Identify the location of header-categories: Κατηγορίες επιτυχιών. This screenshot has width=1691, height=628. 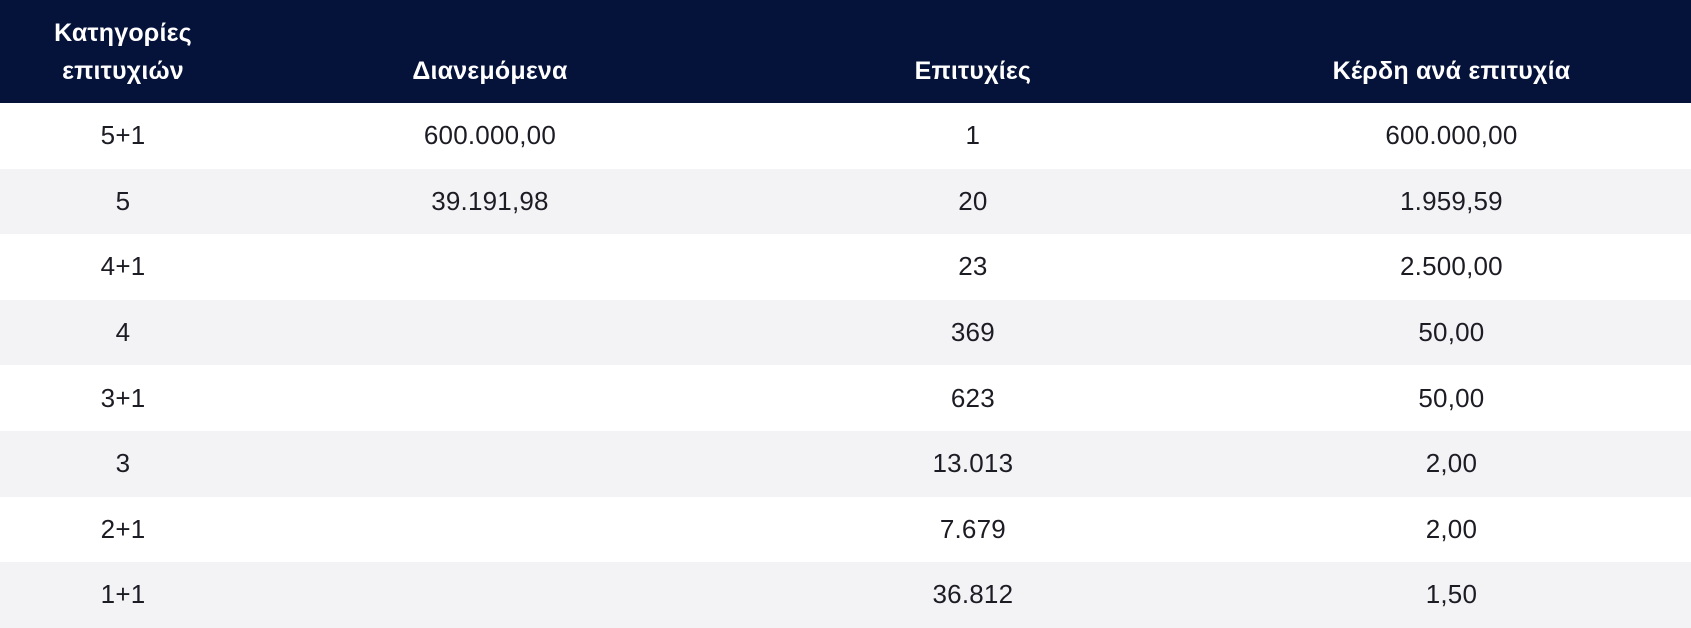
(123, 52).